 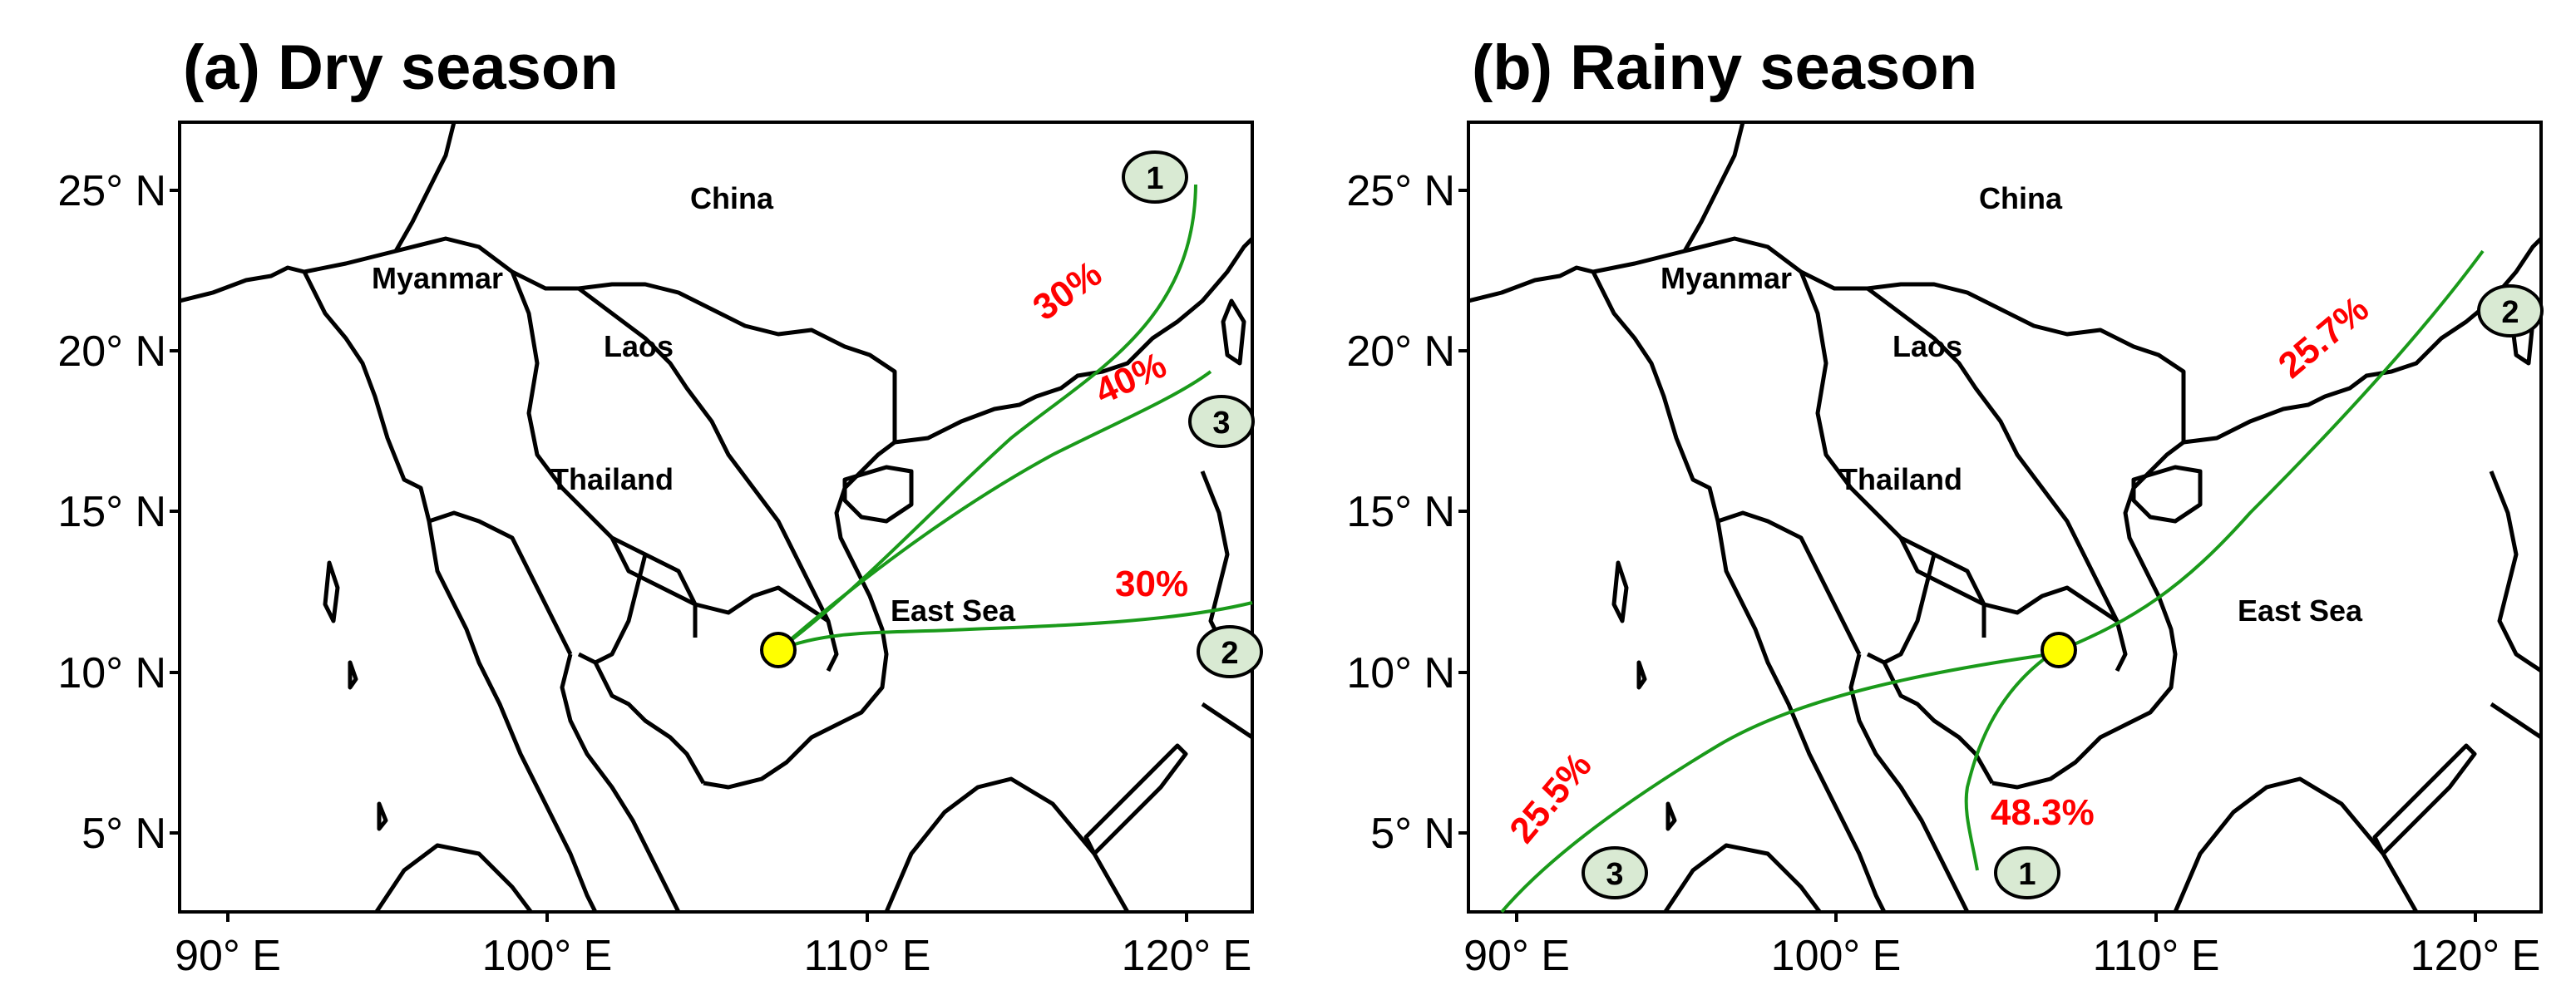 I want to click on route-2-percent: 25.7%, so click(x=2323, y=337).